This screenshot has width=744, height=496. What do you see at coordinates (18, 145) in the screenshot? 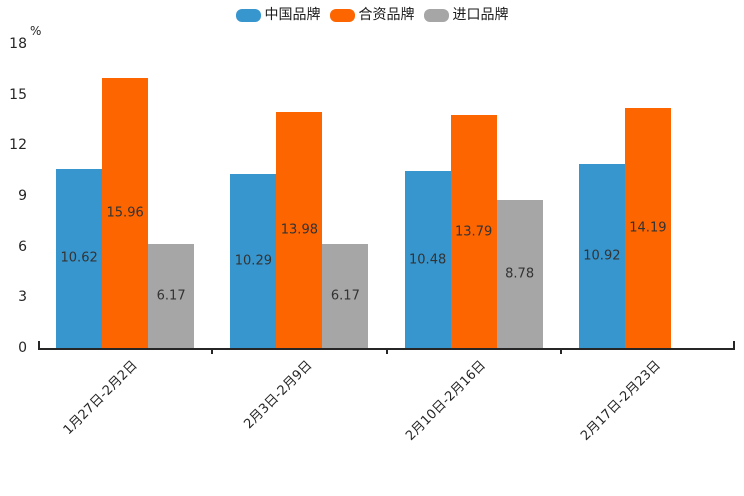
I see `y-tick-label: 12` at bounding box center [18, 145].